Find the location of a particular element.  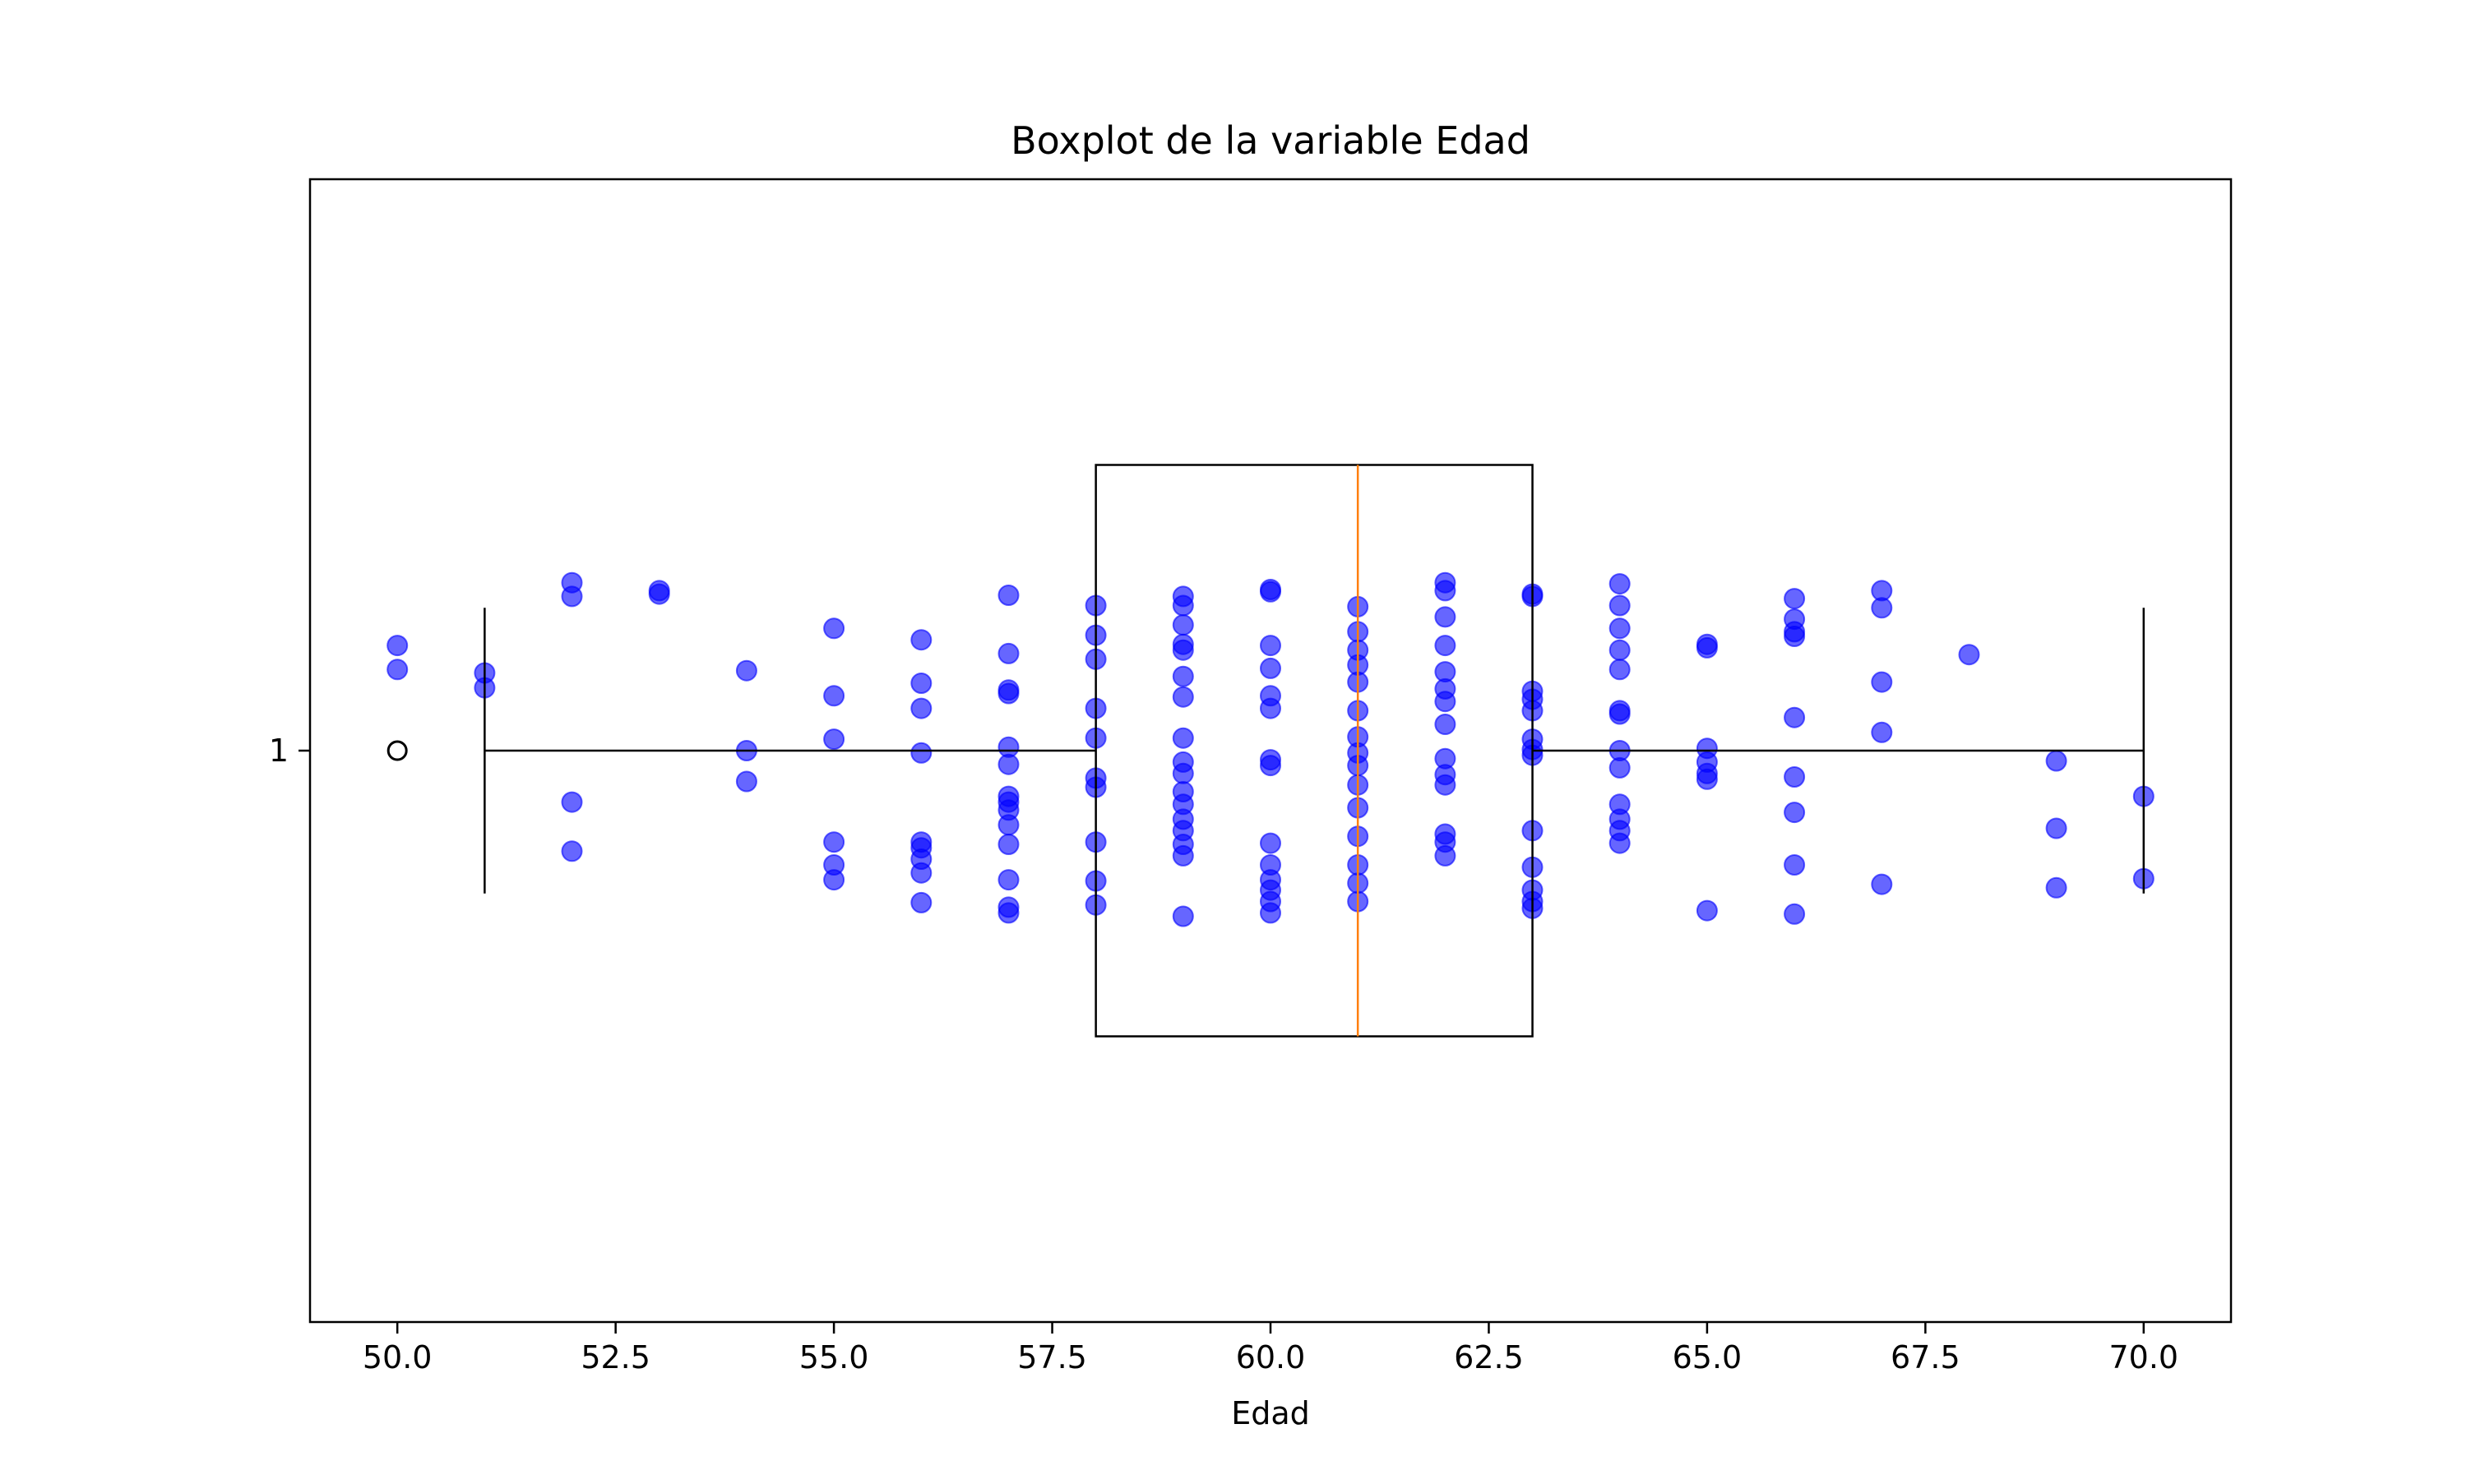

y-tick-label: 1 is located at coordinates (279, 751).